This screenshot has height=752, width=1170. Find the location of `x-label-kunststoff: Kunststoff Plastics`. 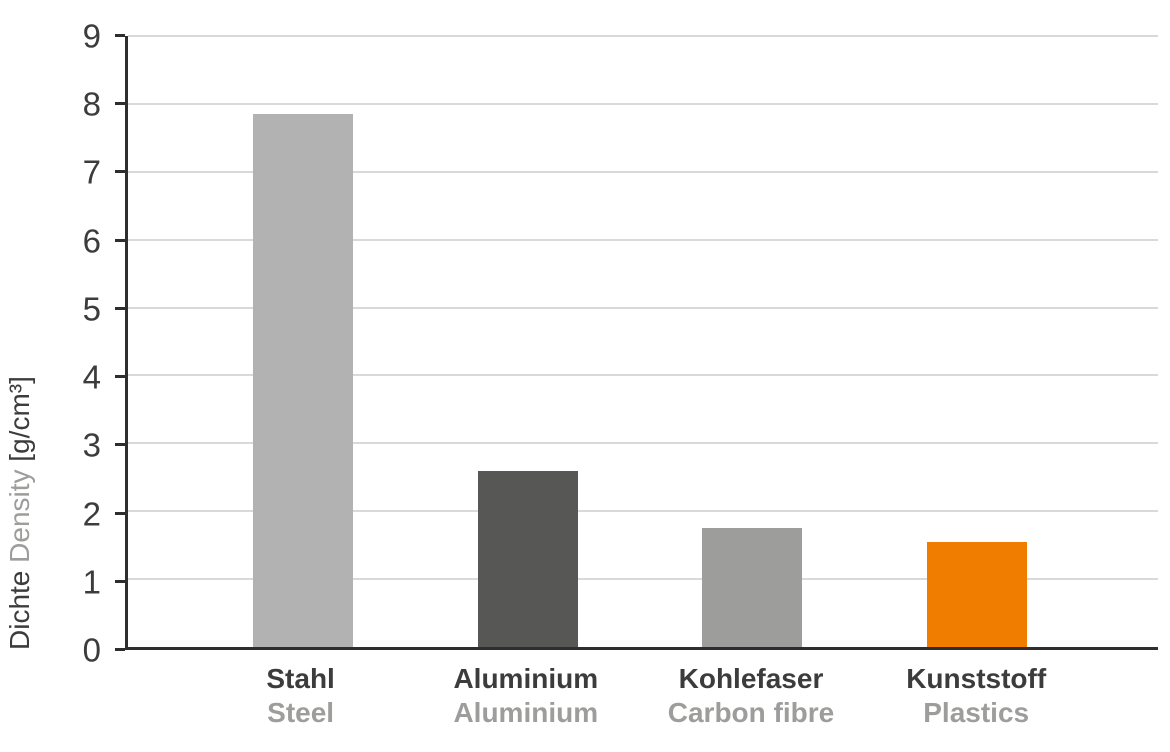

x-label-kunststoff: Kunststoff Plastics is located at coordinates (976, 696).